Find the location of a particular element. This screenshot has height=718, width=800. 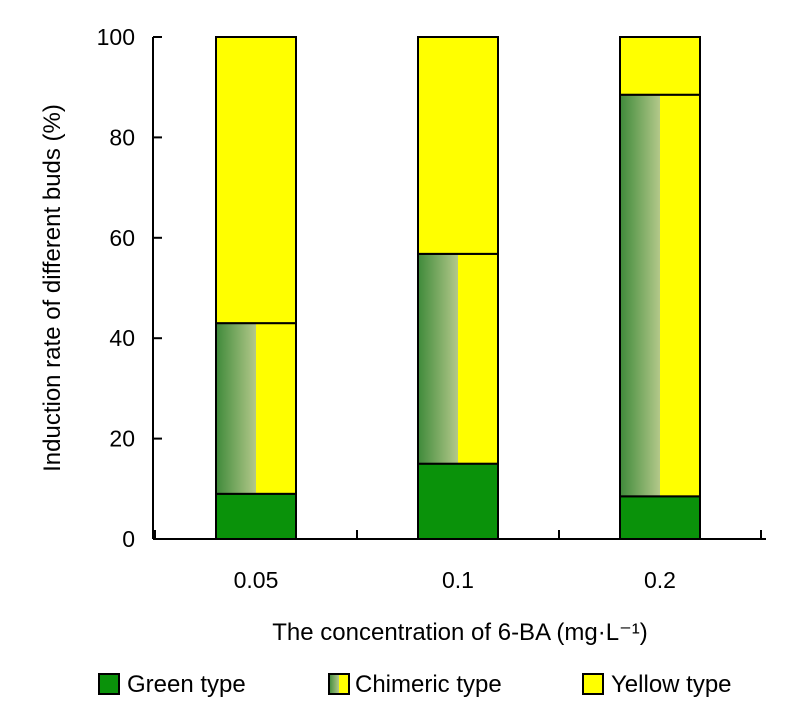

x-axis-title: The concentration of 6-BA (mg·L⁻¹) is located at coordinates (460, 632).